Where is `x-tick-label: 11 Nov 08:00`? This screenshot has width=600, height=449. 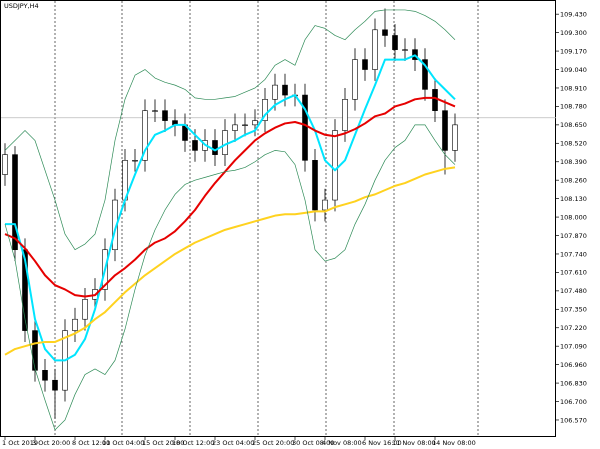
x-tick-label: 11 Nov 08:00 is located at coordinates (414, 443).